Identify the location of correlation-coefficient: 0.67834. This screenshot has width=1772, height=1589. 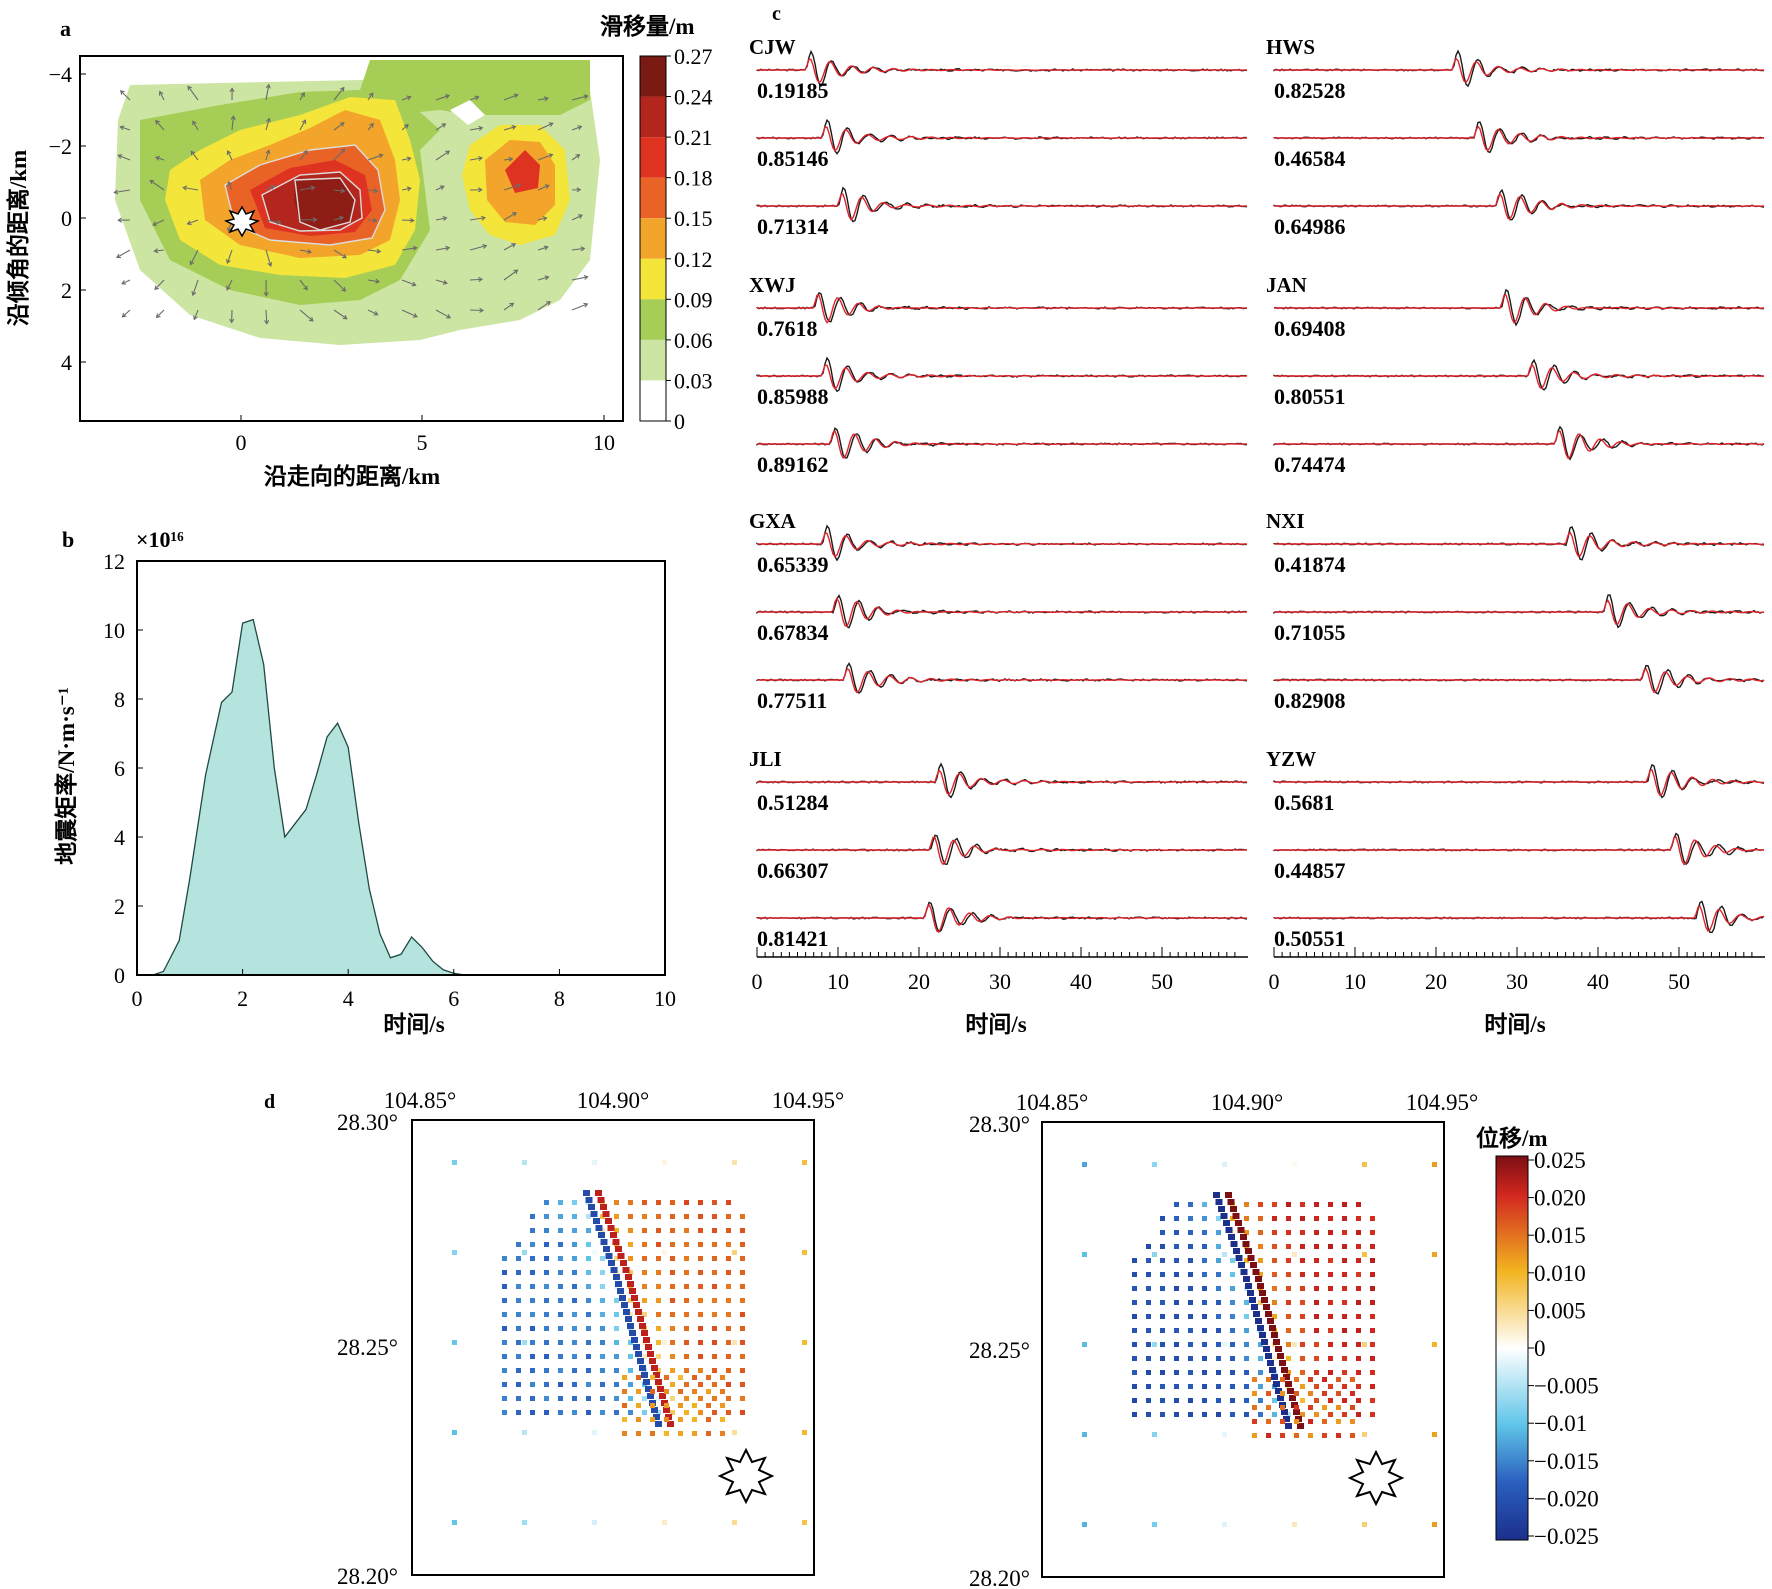
(793, 632).